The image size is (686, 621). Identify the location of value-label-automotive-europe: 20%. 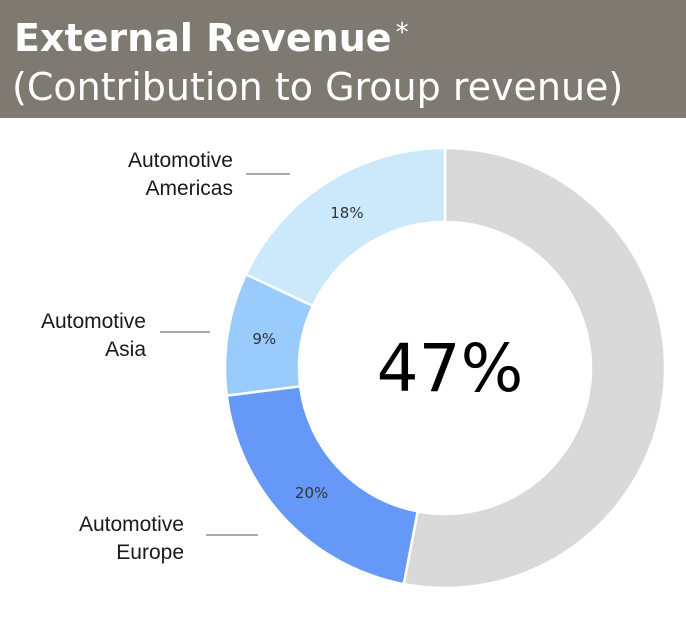
(311, 493).